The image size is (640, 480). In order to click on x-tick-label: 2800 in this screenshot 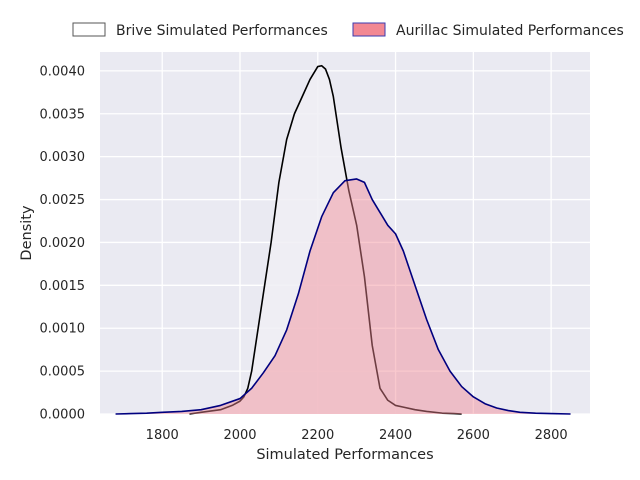, I will do `click(551, 435)`.